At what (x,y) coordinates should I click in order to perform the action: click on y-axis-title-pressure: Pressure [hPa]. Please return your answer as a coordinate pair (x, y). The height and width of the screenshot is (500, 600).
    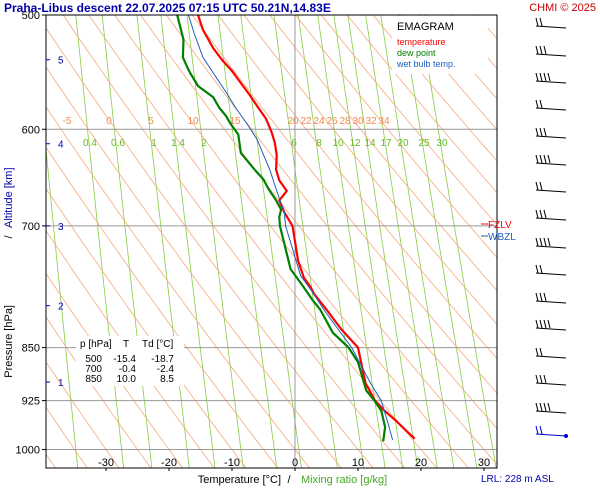
    Looking at the image, I should click on (9, 341).